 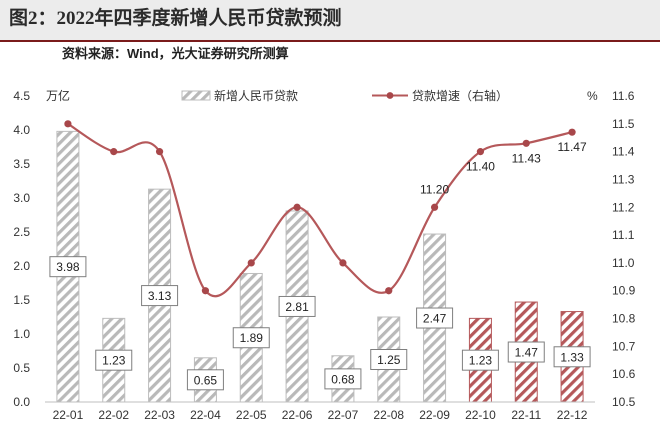 What do you see at coordinates (251, 415) in the screenshot?
I see `x-tick-label: 22-05` at bounding box center [251, 415].